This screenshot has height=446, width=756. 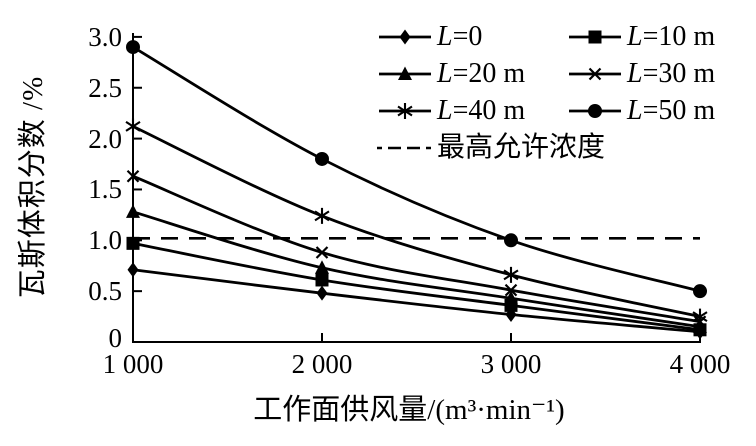 I want to click on legend-item-l0: L=0, so click(x=471, y=37).